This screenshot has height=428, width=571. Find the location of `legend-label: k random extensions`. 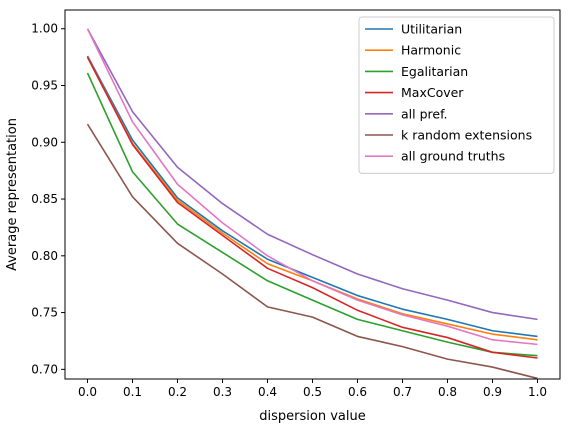

legend-label: k random extensions is located at coordinates (466, 135).